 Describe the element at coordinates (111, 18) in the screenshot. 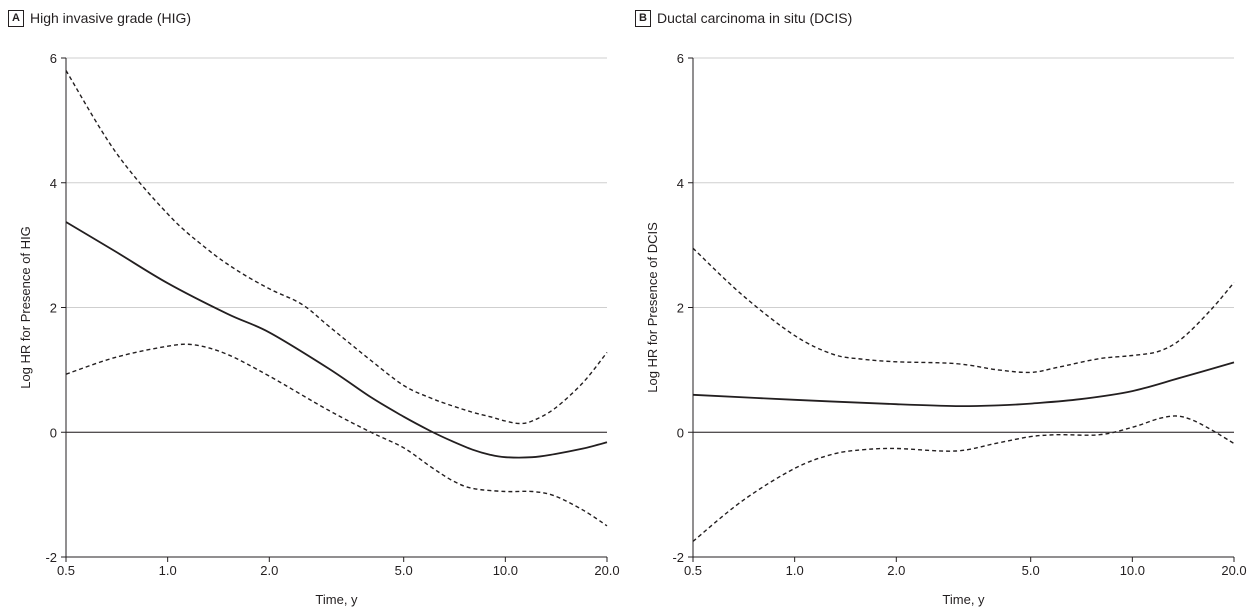

I see `panel-a-title: High invasive grade (HIG)` at that location.